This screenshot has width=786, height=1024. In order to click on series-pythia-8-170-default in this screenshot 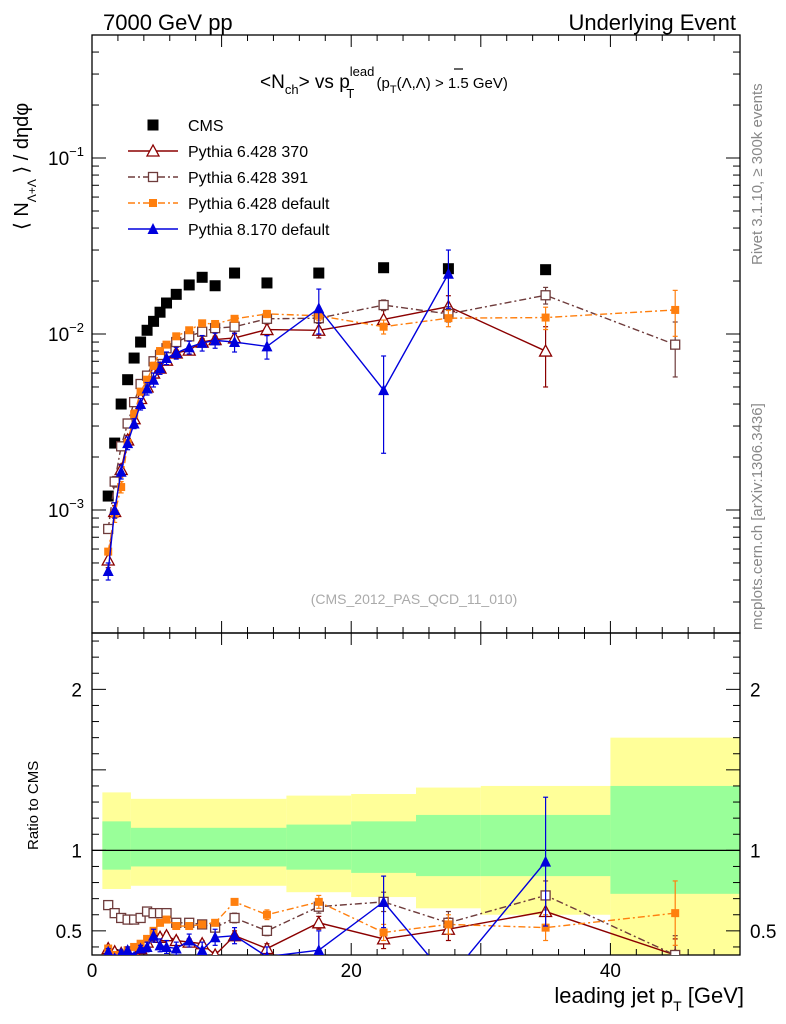, I will do `click(278, 415)`.